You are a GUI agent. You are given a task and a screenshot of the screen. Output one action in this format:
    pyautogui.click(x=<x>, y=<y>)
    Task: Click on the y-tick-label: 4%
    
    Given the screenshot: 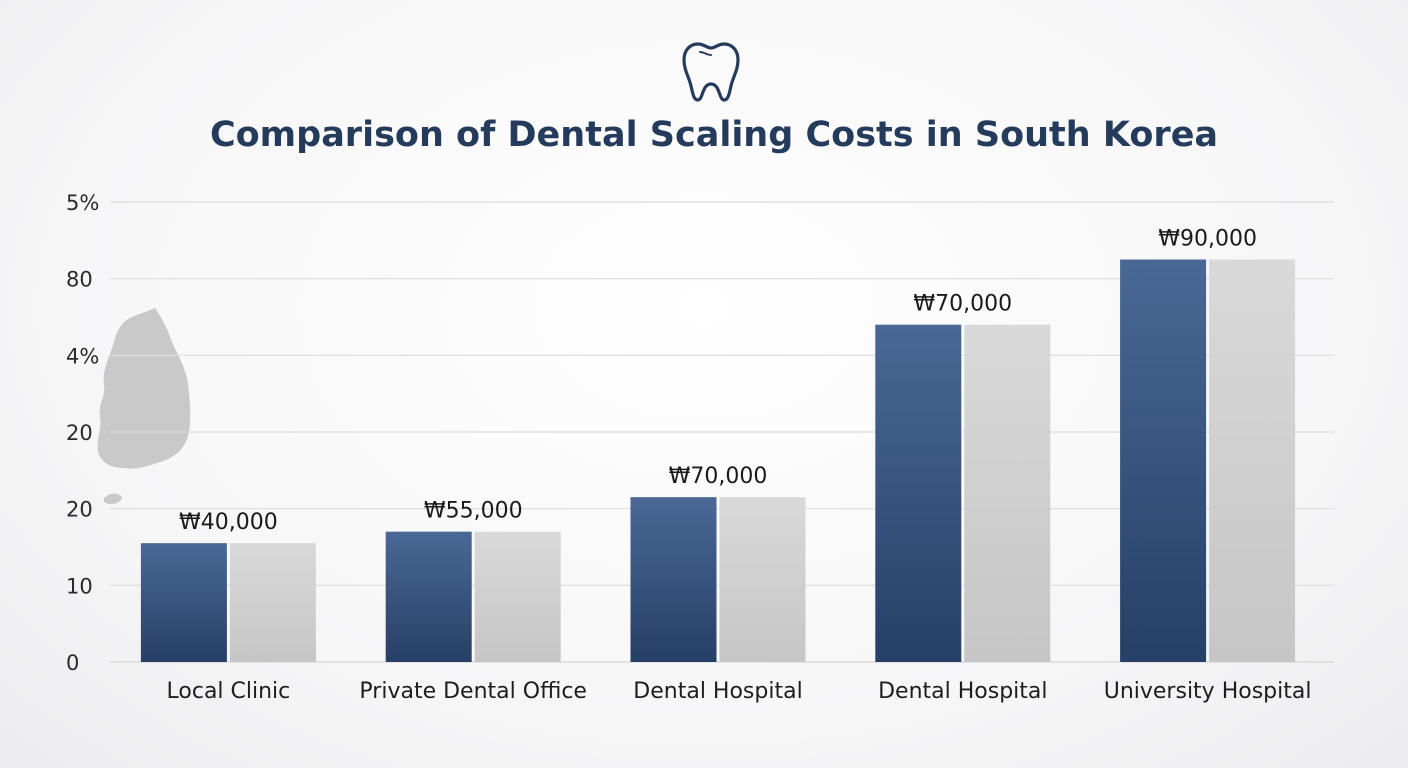 What is the action you would take?
    pyautogui.click(x=82, y=356)
    